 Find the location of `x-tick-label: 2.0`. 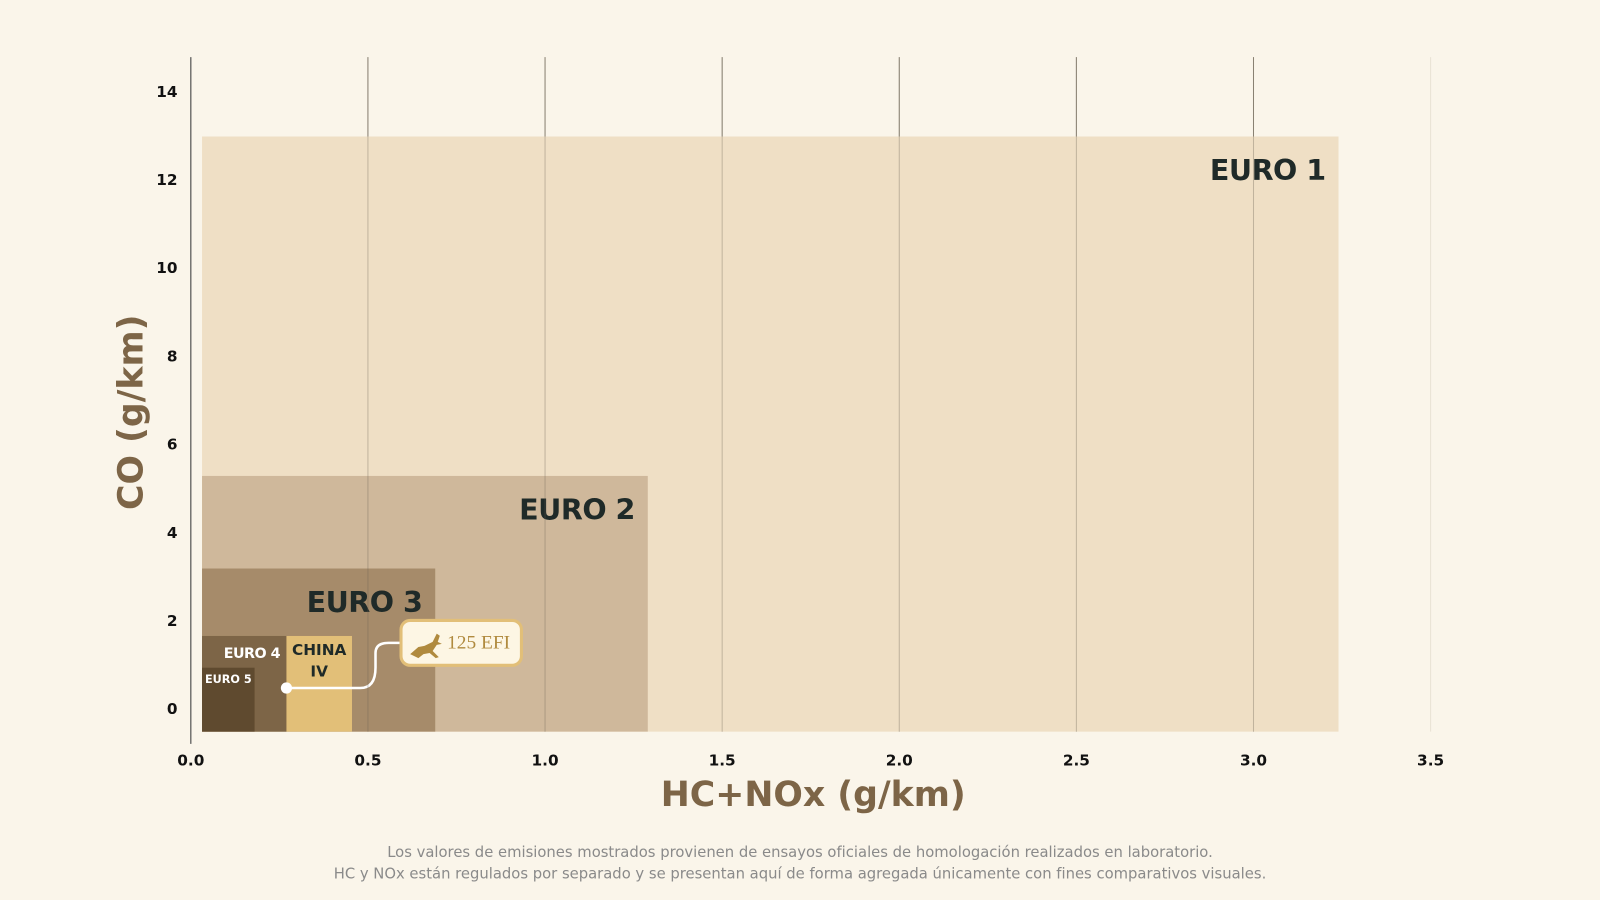

x-tick-label: 2.0 is located at coordinates (899, 761).